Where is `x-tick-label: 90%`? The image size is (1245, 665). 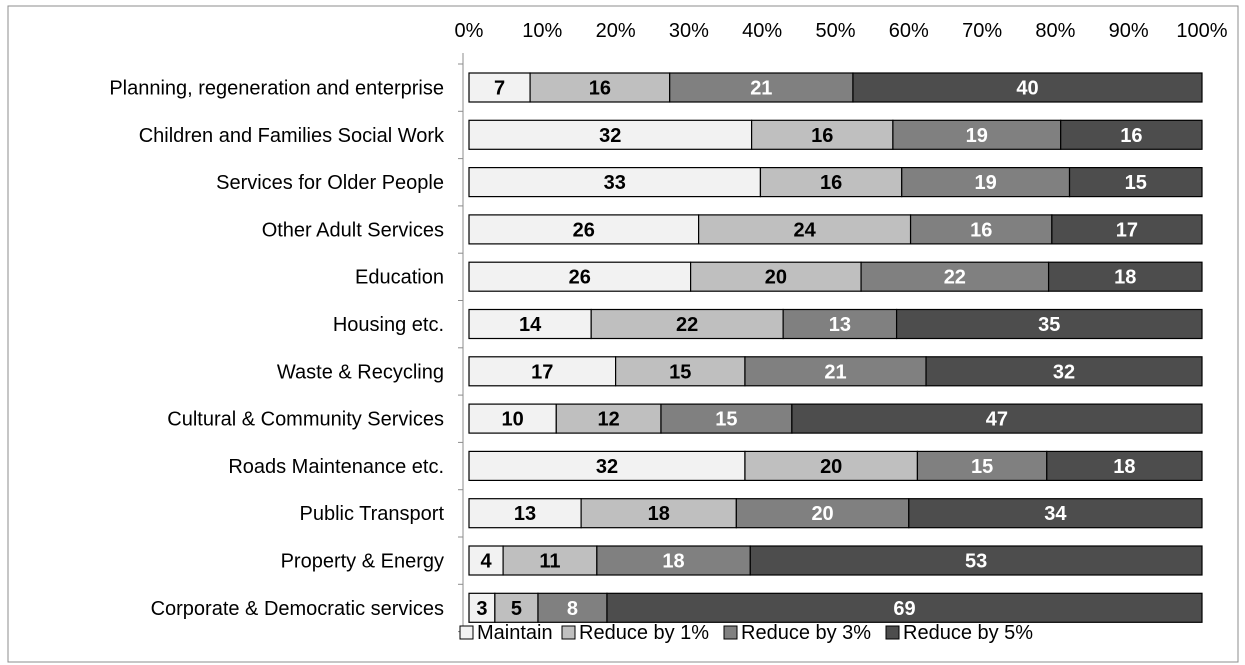
x-tick-label: 90% is located at coordinates (1129, 31).